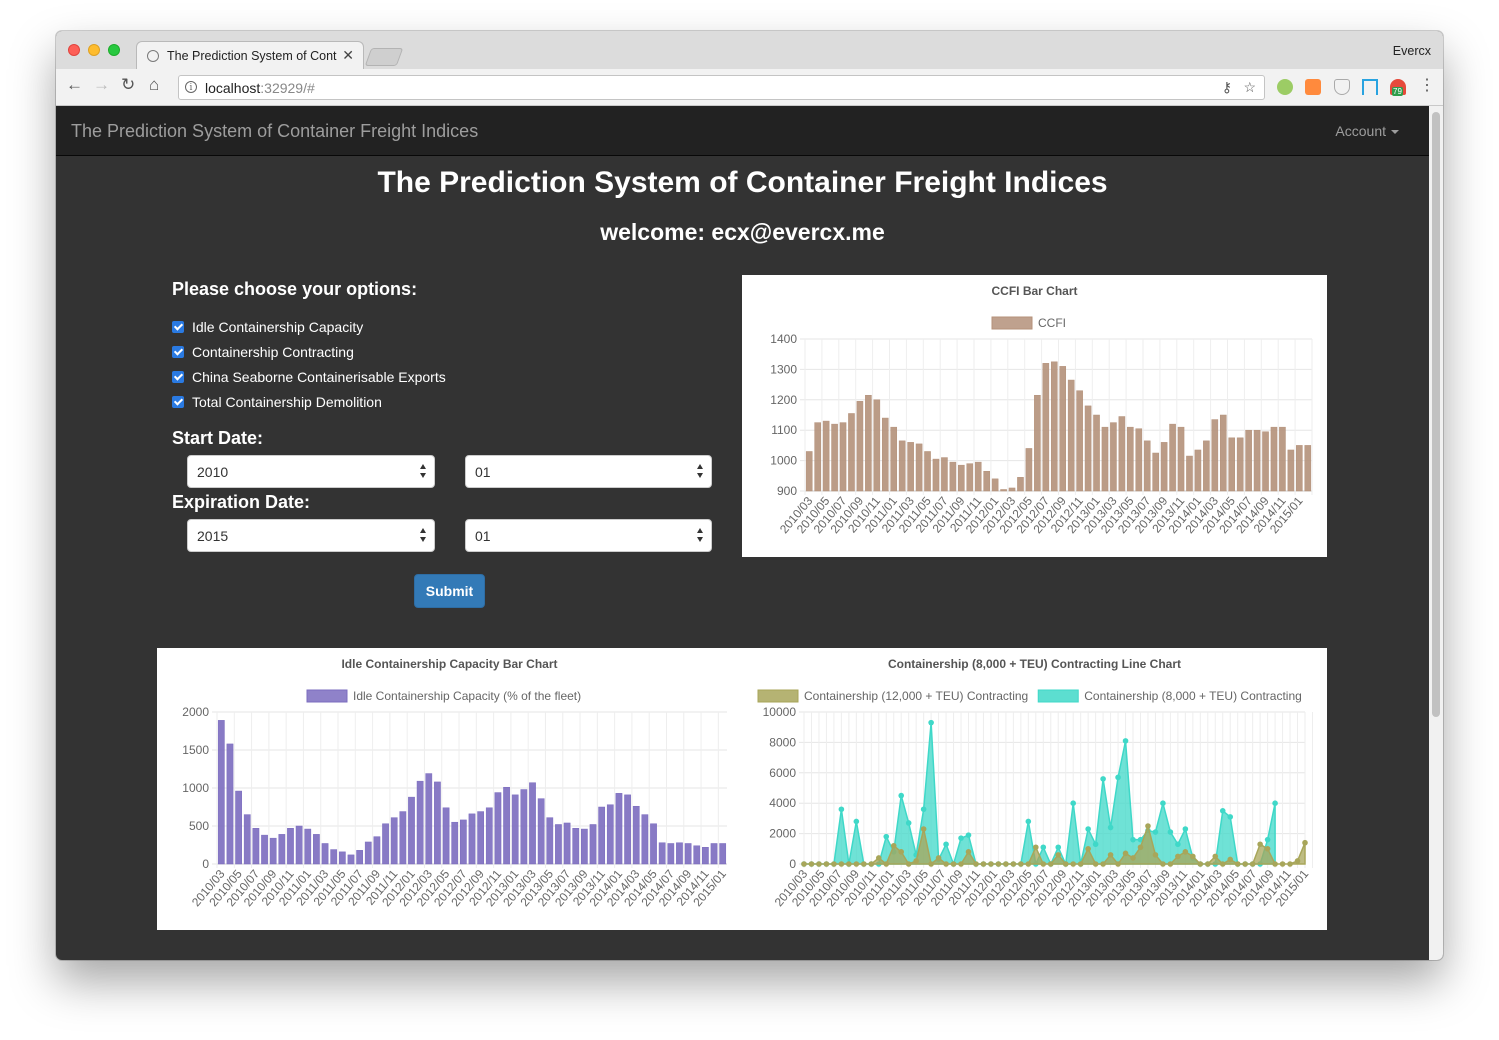 The image size is (1499, 1040). What do you see at coordinates (154, 84) in the screenshot?
I see `home-icon: ⌂` at bounding box center [154, 84].